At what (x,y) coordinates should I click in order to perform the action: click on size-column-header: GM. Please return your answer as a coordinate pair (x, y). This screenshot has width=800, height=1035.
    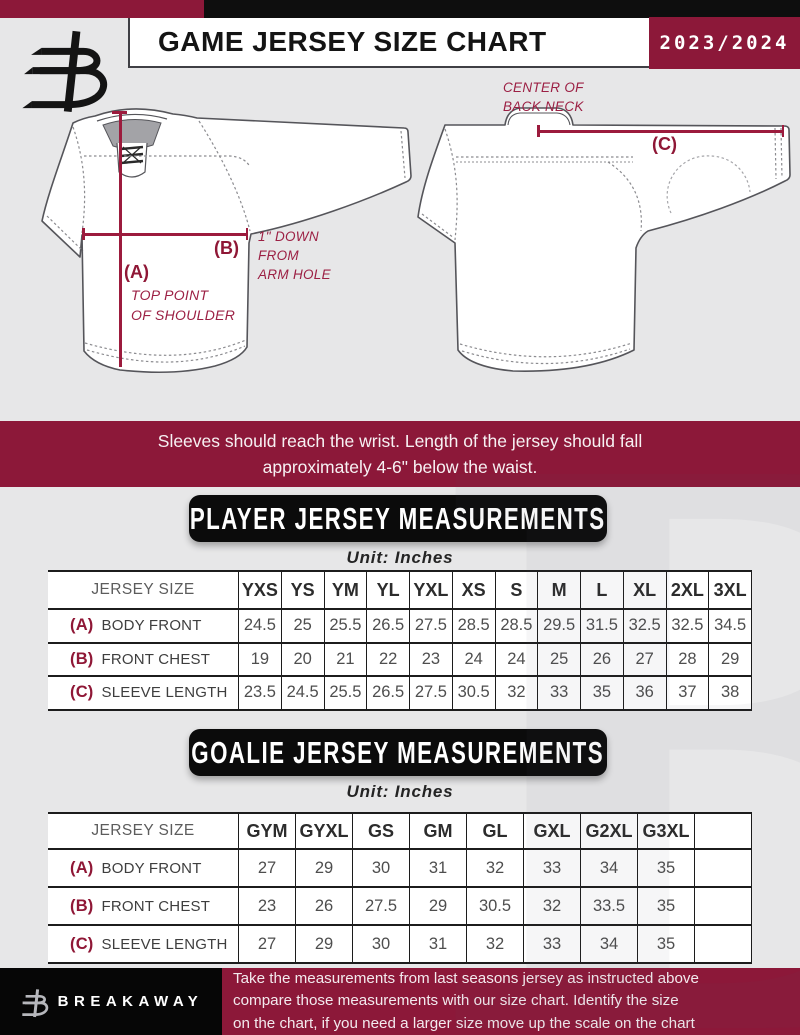
    Looking at the image, I should click on (438, 831).